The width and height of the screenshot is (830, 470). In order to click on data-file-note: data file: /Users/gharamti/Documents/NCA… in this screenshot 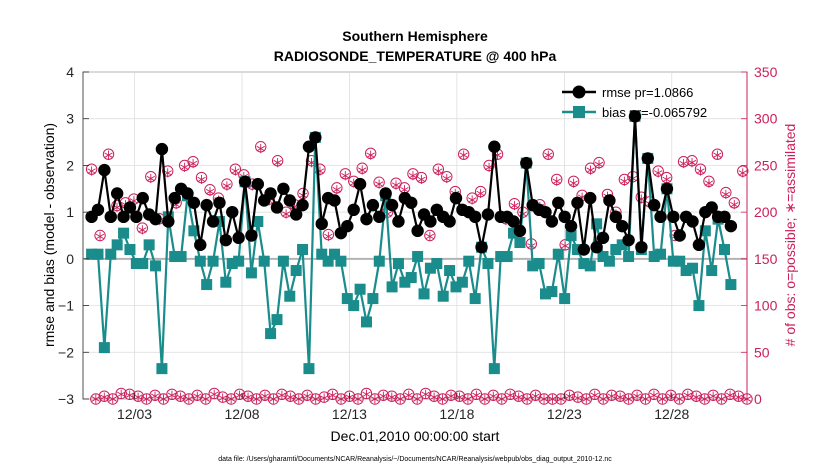, I will do `click(415, 459)`.